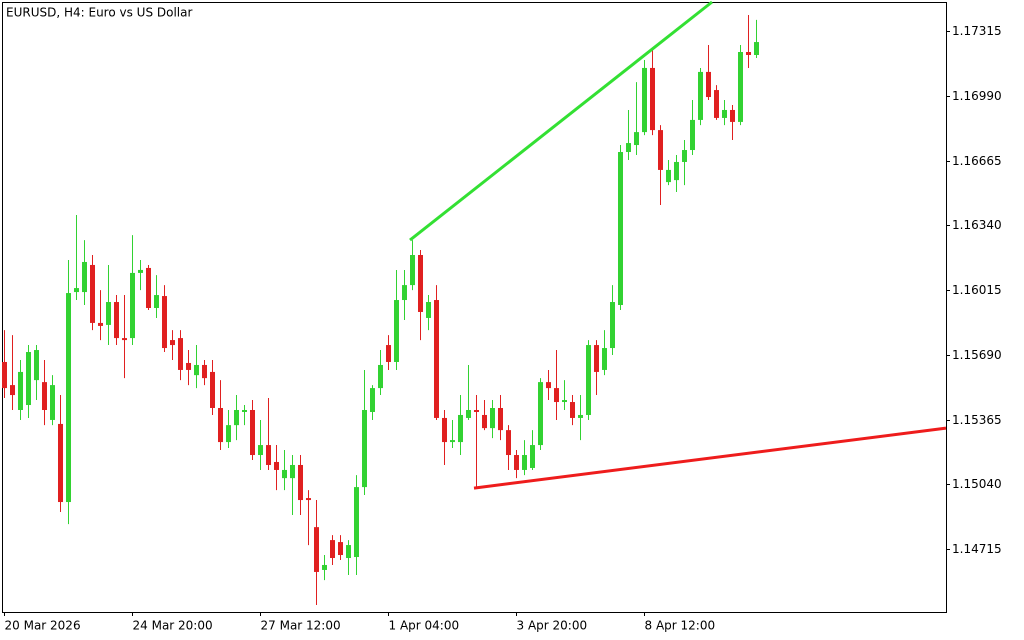  Describe the element at coordinates (977, 484) in the screenshot. I see `y-tick-label: 1.15040` at that location.